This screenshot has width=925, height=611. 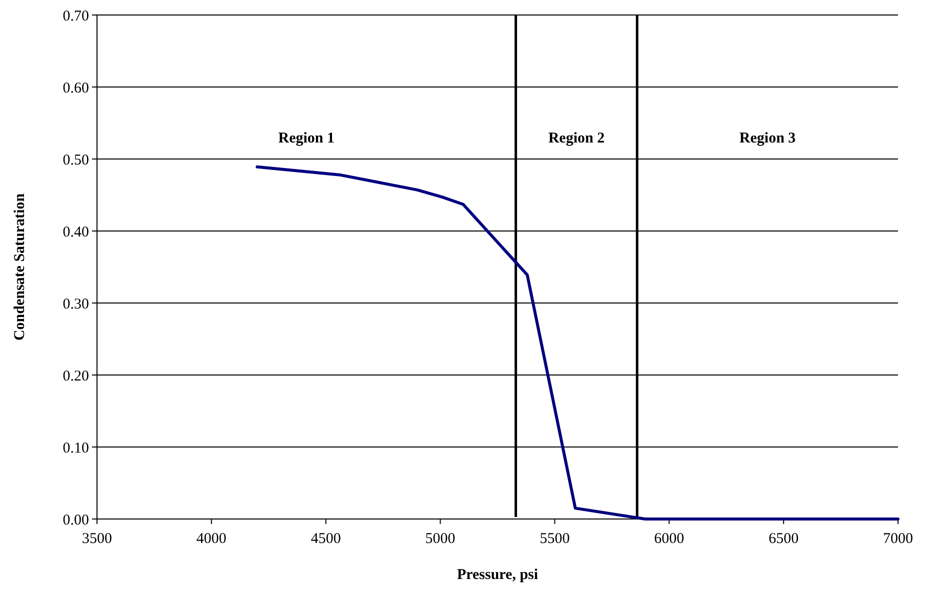 What do you see at coordinates (75, 160) in the screenshot?
I see `y-tick-label: 0.50` at bounding box center [75, 160].